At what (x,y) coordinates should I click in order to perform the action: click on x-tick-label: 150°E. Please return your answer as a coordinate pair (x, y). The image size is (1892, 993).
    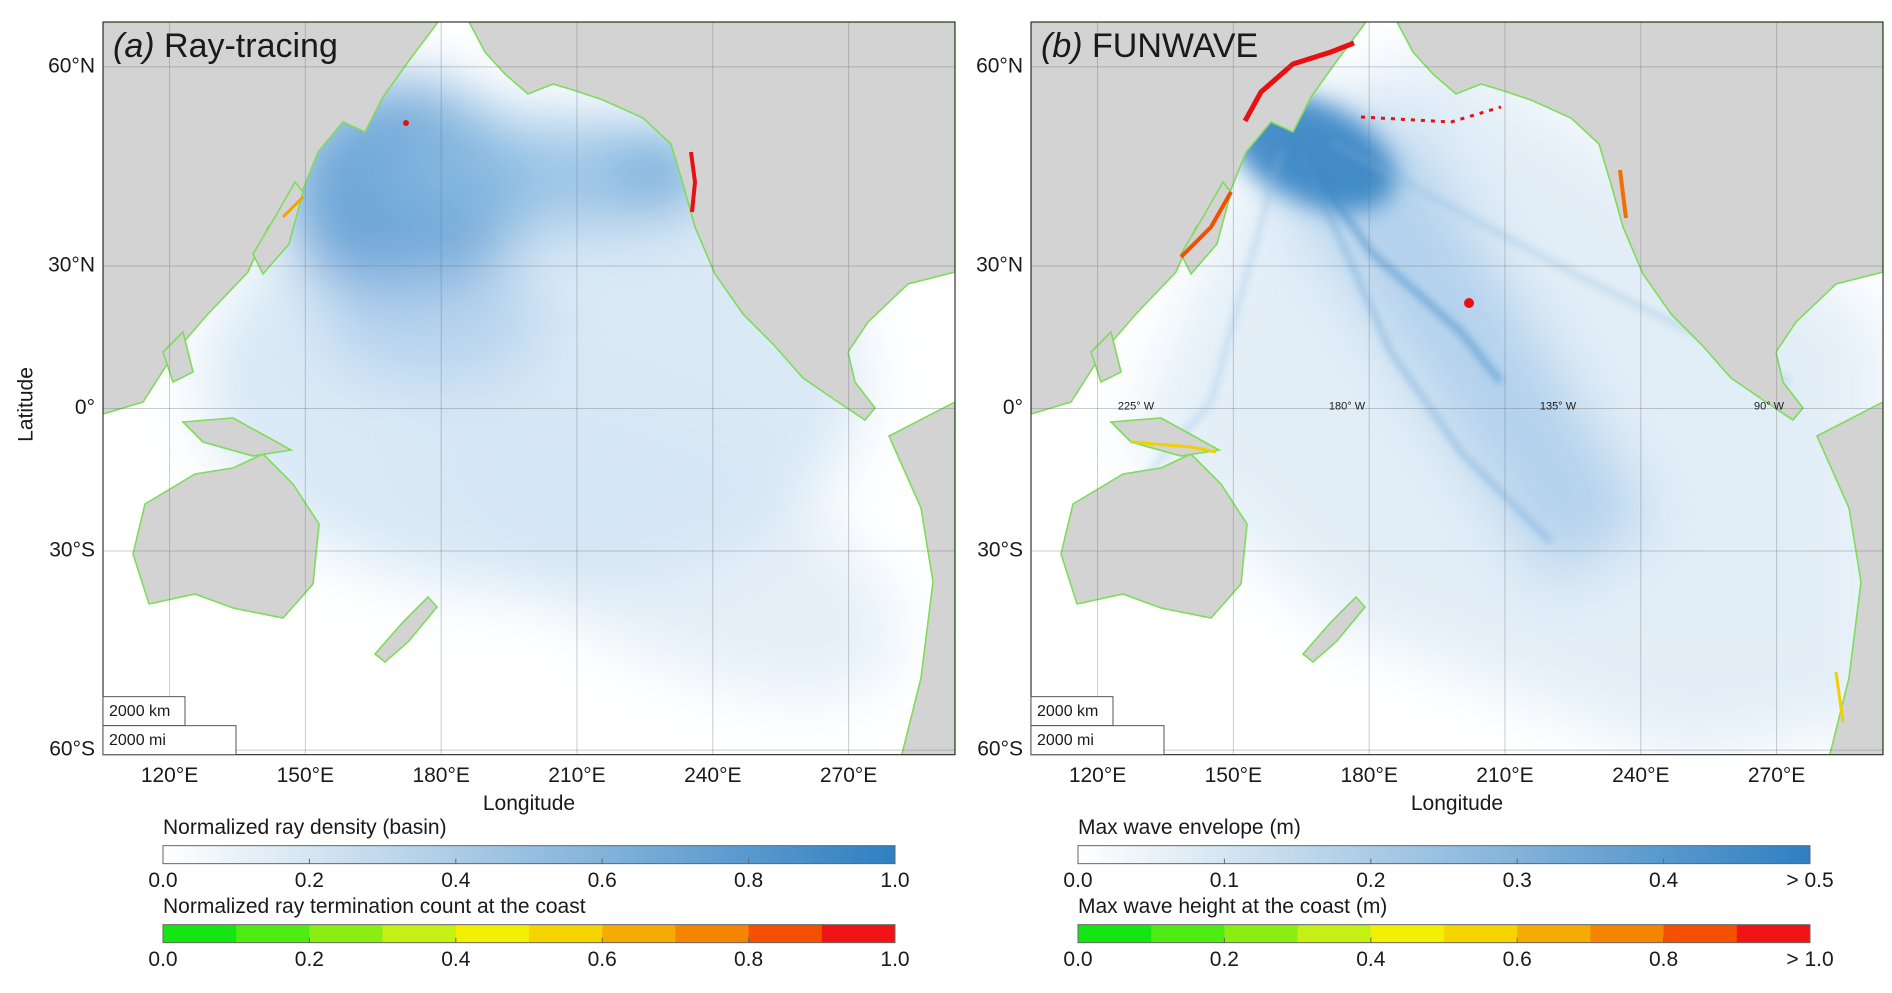
    Looking at the image, I should click on (1233, 775).